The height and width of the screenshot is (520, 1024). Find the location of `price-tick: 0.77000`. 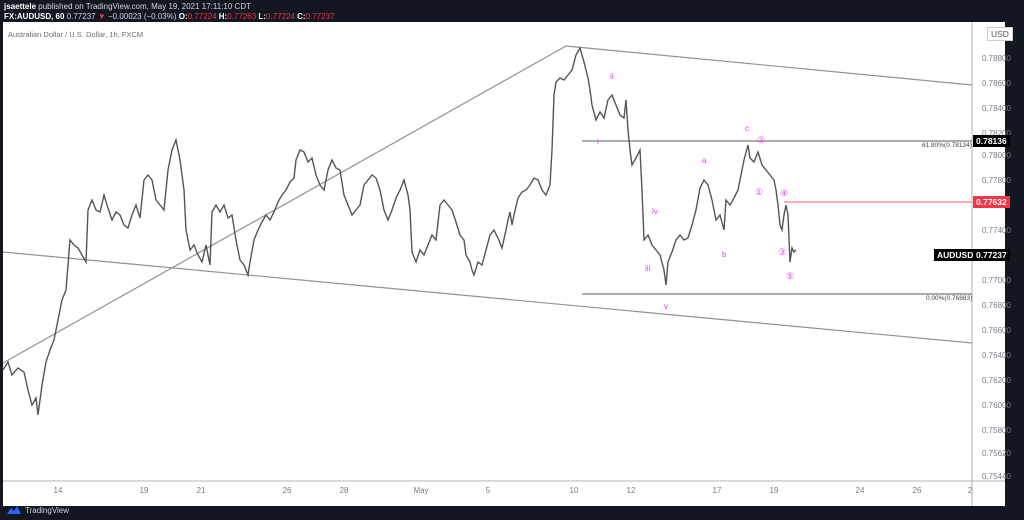

price-tick: 0.77000 is located at coordinates (996, 280).